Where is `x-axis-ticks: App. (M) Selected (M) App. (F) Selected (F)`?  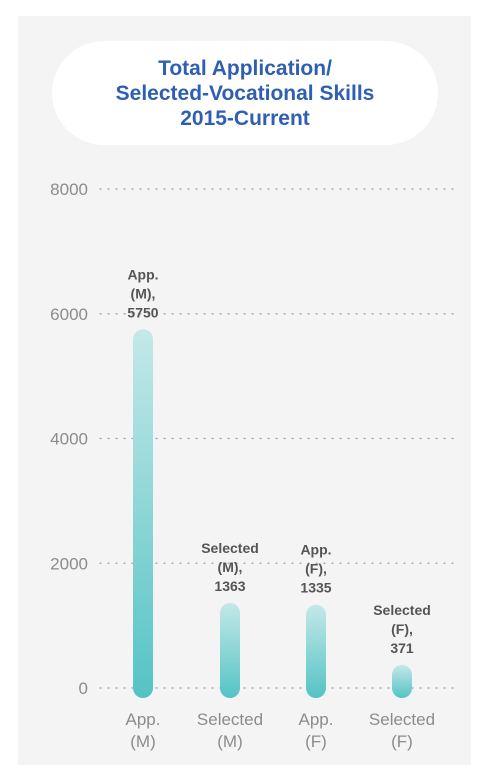
x-axis-ticks: App. (M) Selected (M) App. (F) Selected (F) is located at coordinates (281, 730).